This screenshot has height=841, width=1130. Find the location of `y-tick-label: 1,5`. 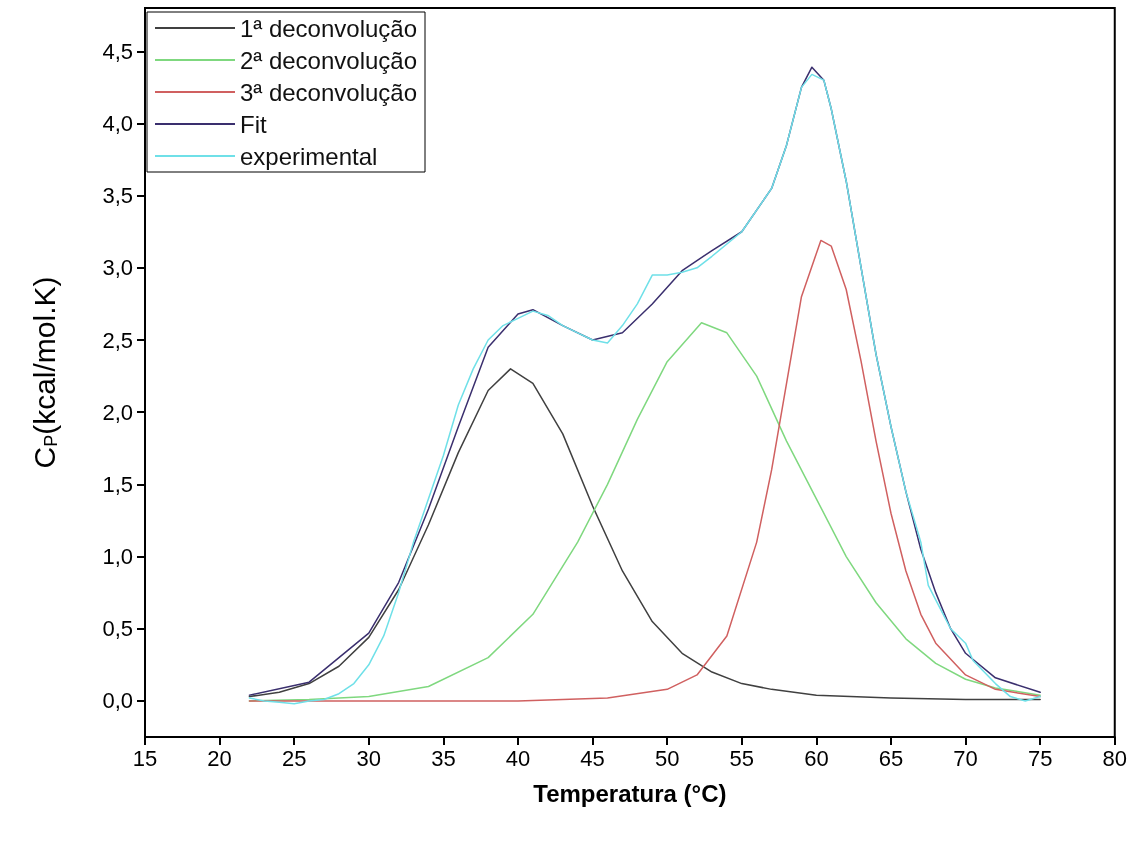

y-tick-label: 1,5 is located at coordinates (117, 484).